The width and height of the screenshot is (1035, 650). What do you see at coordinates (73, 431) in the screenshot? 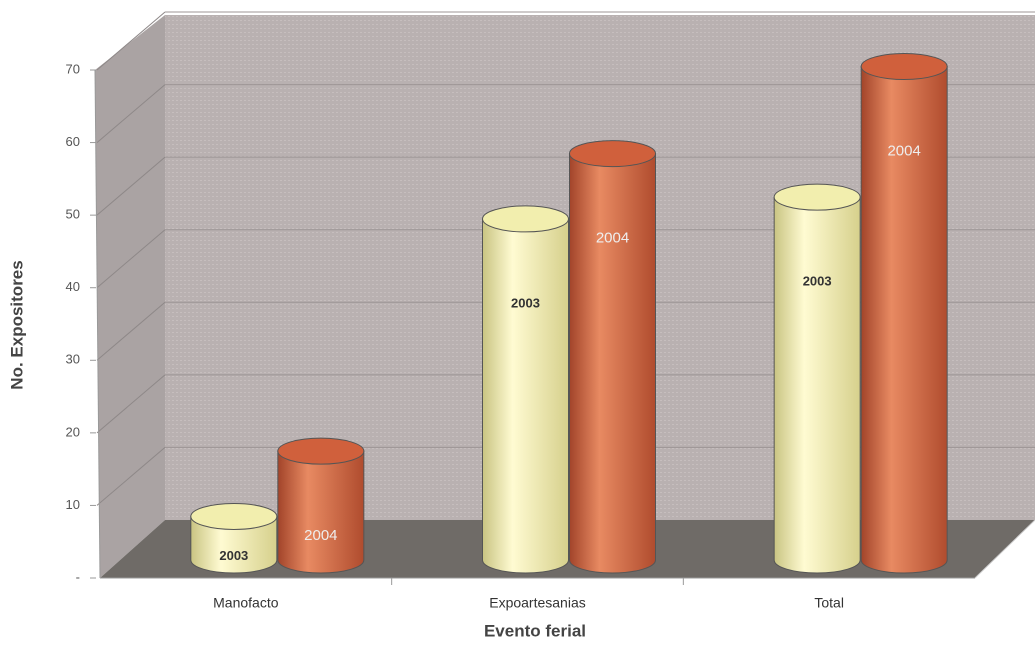
I see `y-tick-label: 20` at bounding box center [73, 431].